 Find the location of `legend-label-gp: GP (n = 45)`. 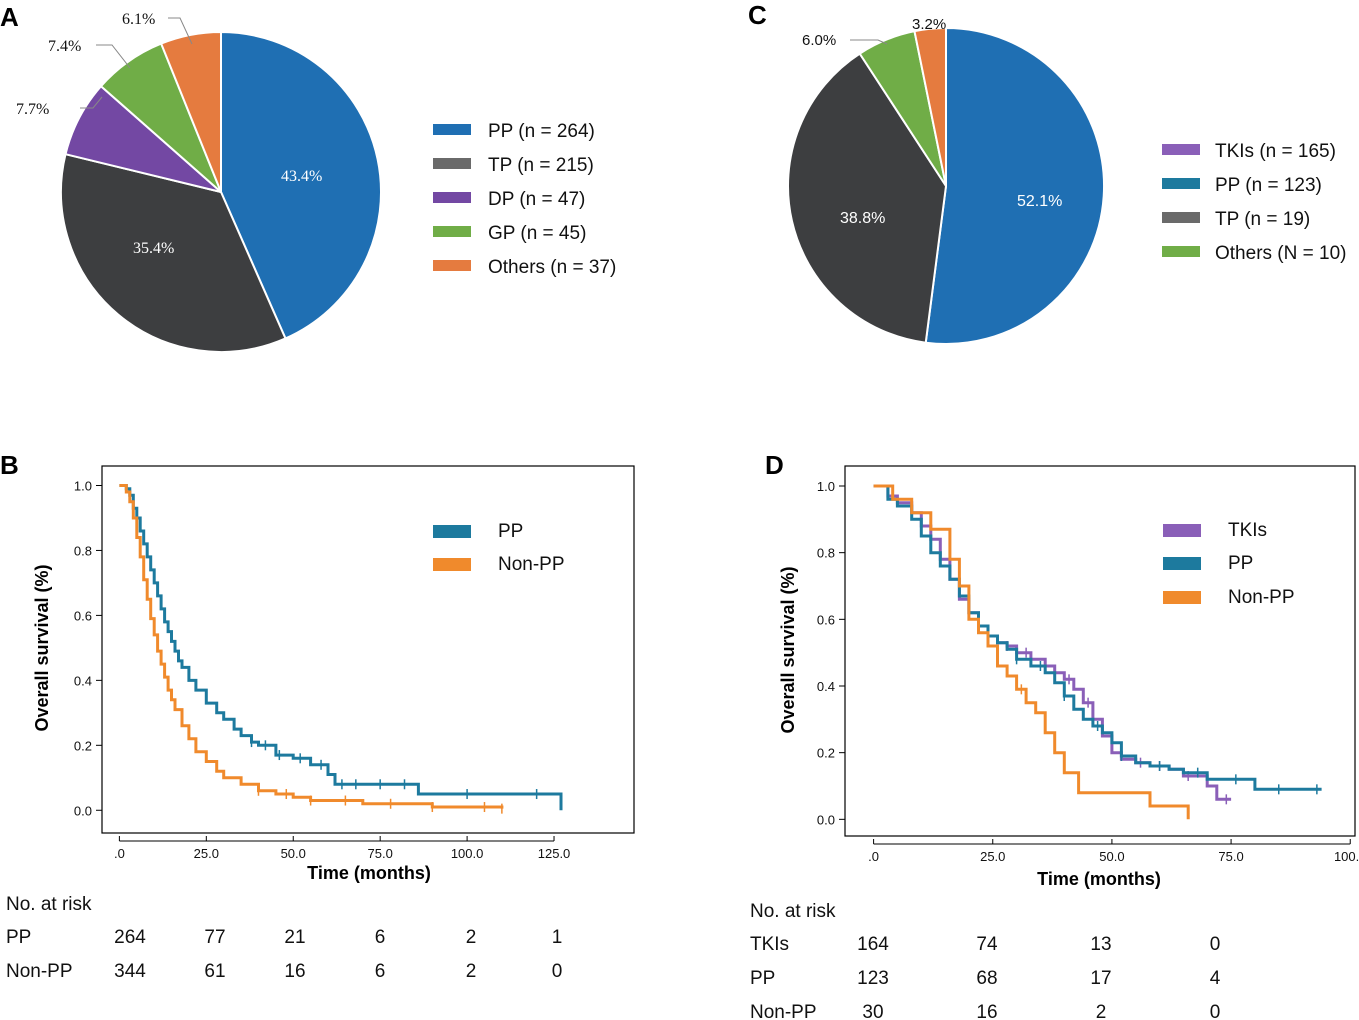

legend-label-gp: GP (n = 45) is located at coordinates (537, 233).